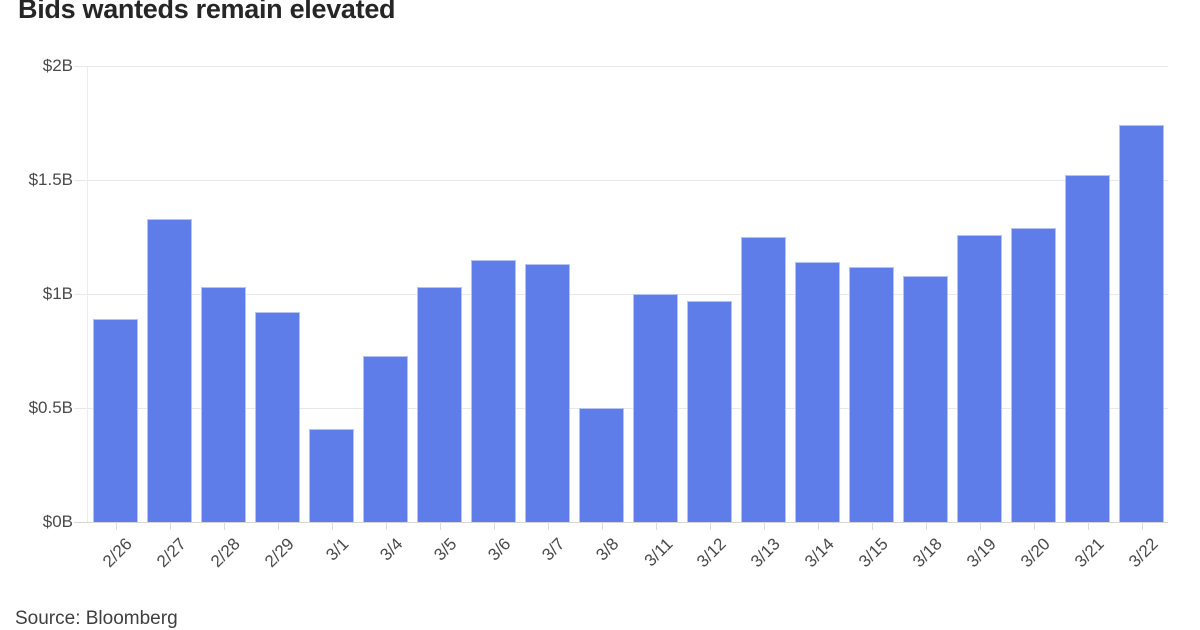 The width and height of the screenshot is (1200, 630). Describe the element at coordinates (391, 549) in the screenshot. I see `x-tick-label: 3/4` at that location.